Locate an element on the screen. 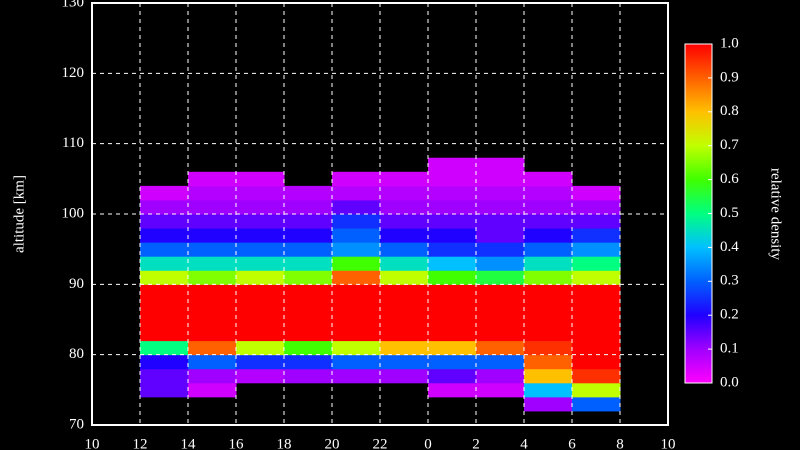 This screenshot has width=800, height=450. colorbar-tick-label: 0.4 is located at coordinates (729, 247).